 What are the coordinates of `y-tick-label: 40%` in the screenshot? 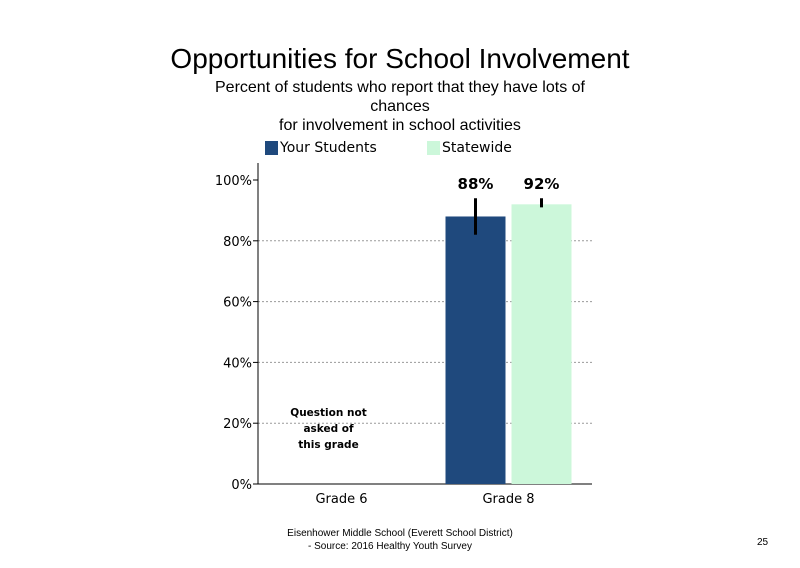 It's located at (237, 363).